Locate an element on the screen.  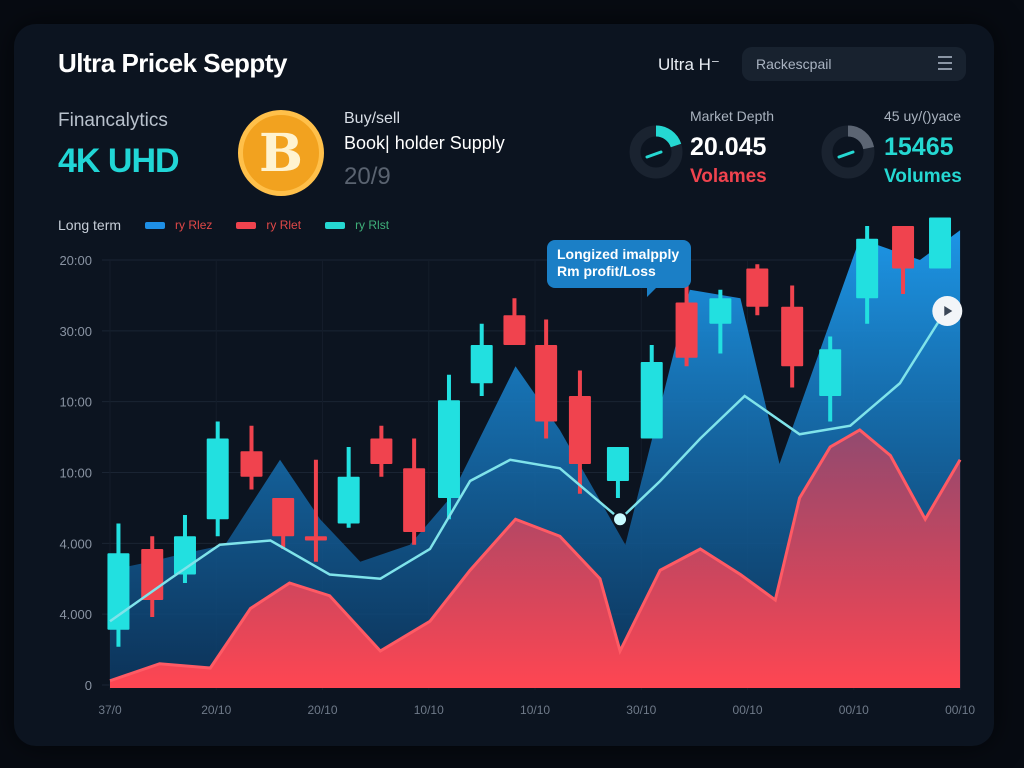
book-supply-label: Book| holder Supply is located at coordinates (424, 143).